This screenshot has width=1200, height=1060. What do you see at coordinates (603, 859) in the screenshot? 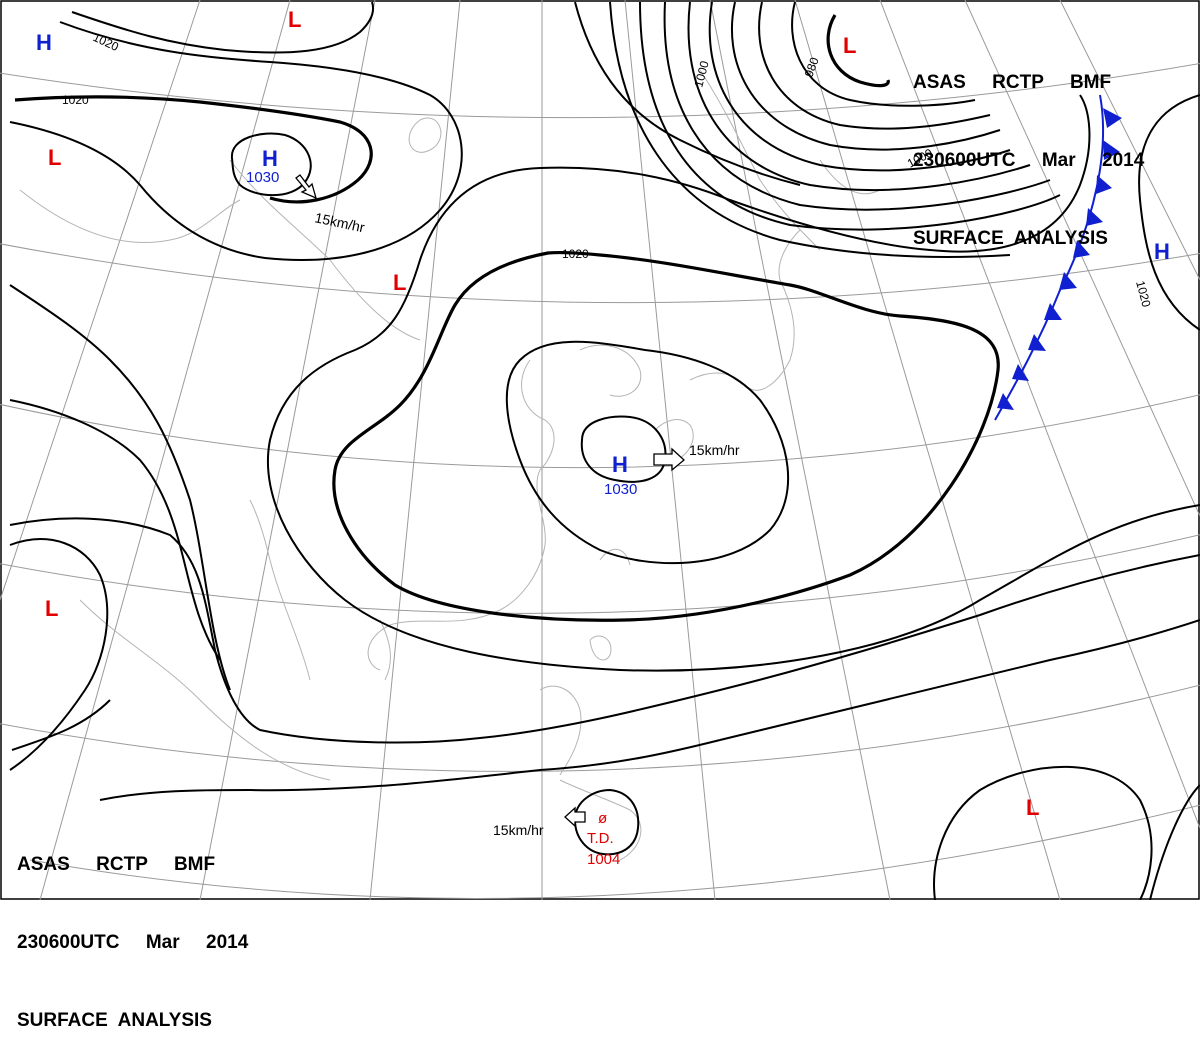
I see `td-value: 1004` at bounding box center [603, 859].